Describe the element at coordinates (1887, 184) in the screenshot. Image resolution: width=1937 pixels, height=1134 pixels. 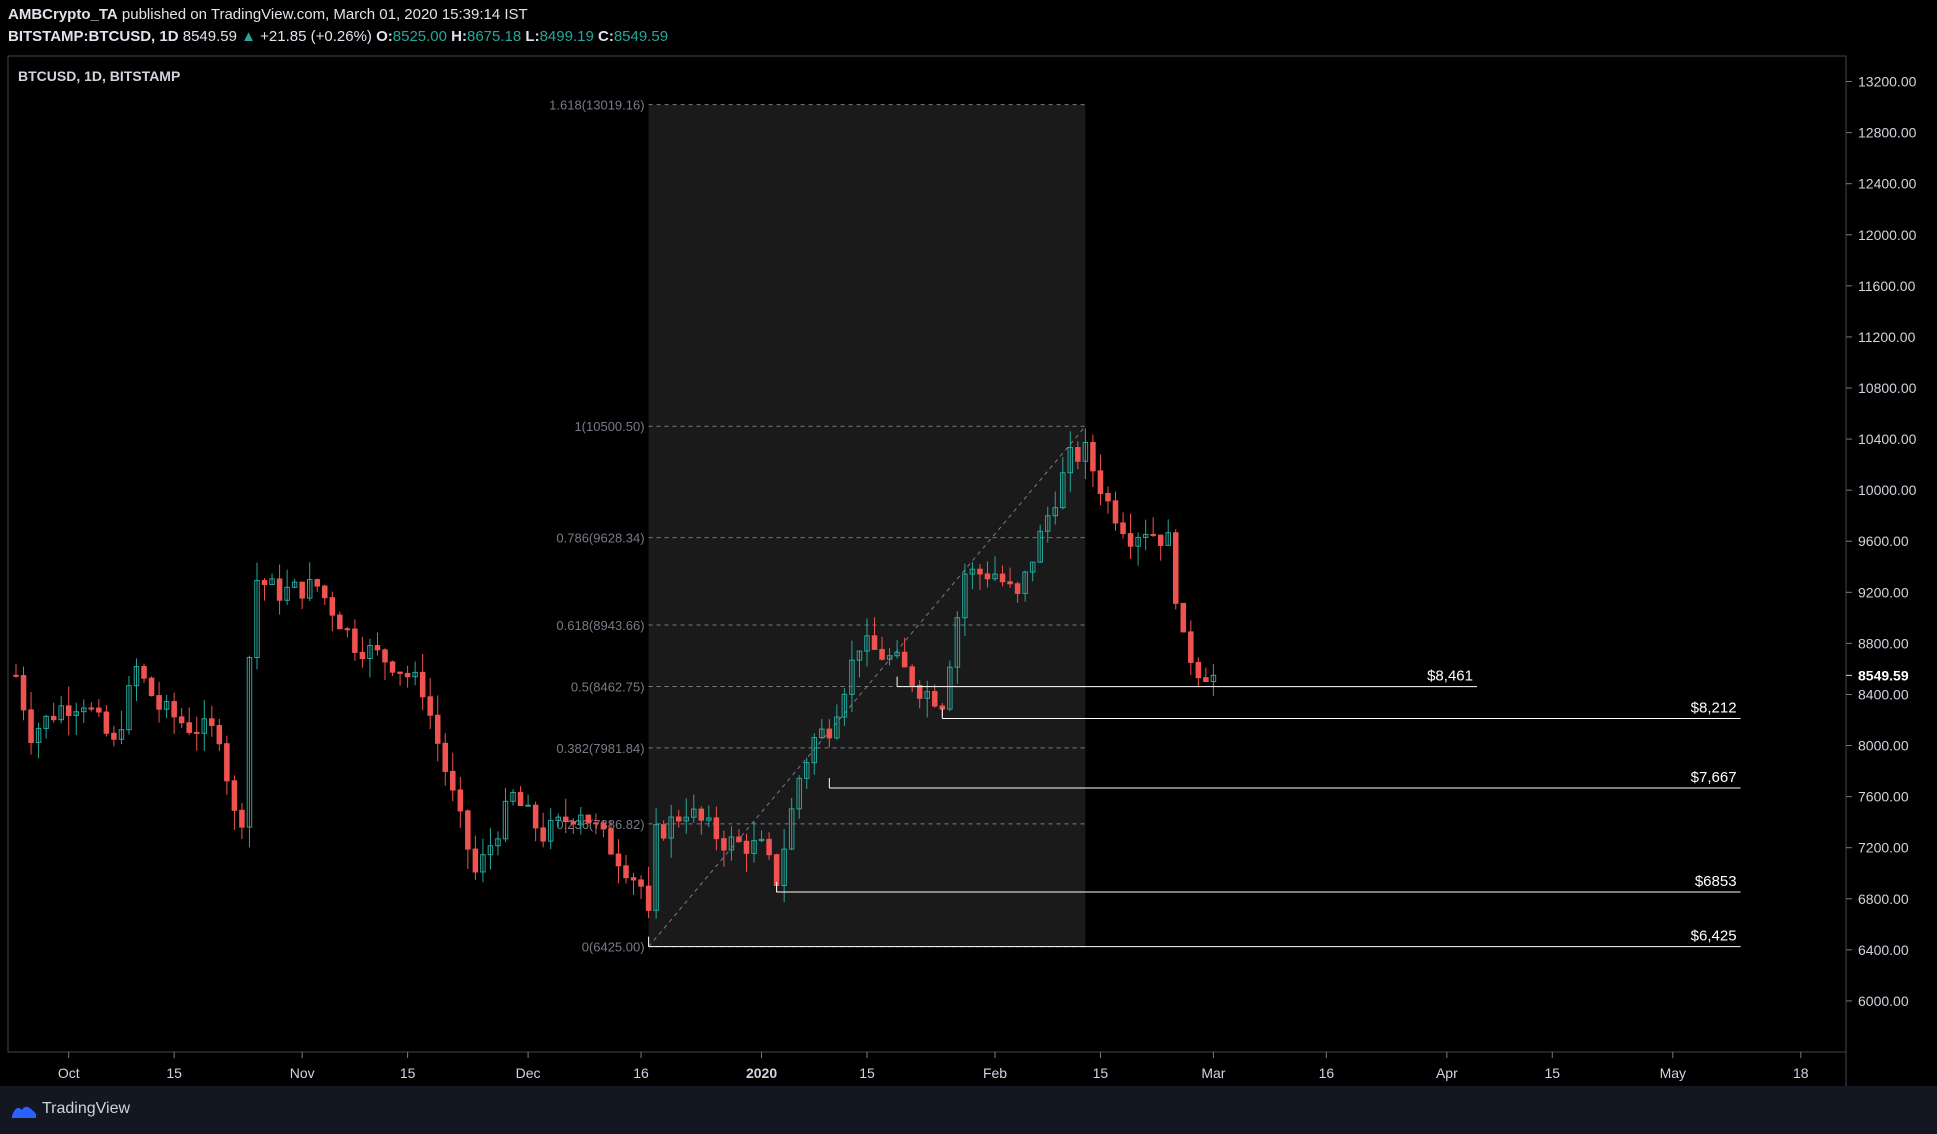
I see `y-axis-tick-label: 12400.00` at that location.